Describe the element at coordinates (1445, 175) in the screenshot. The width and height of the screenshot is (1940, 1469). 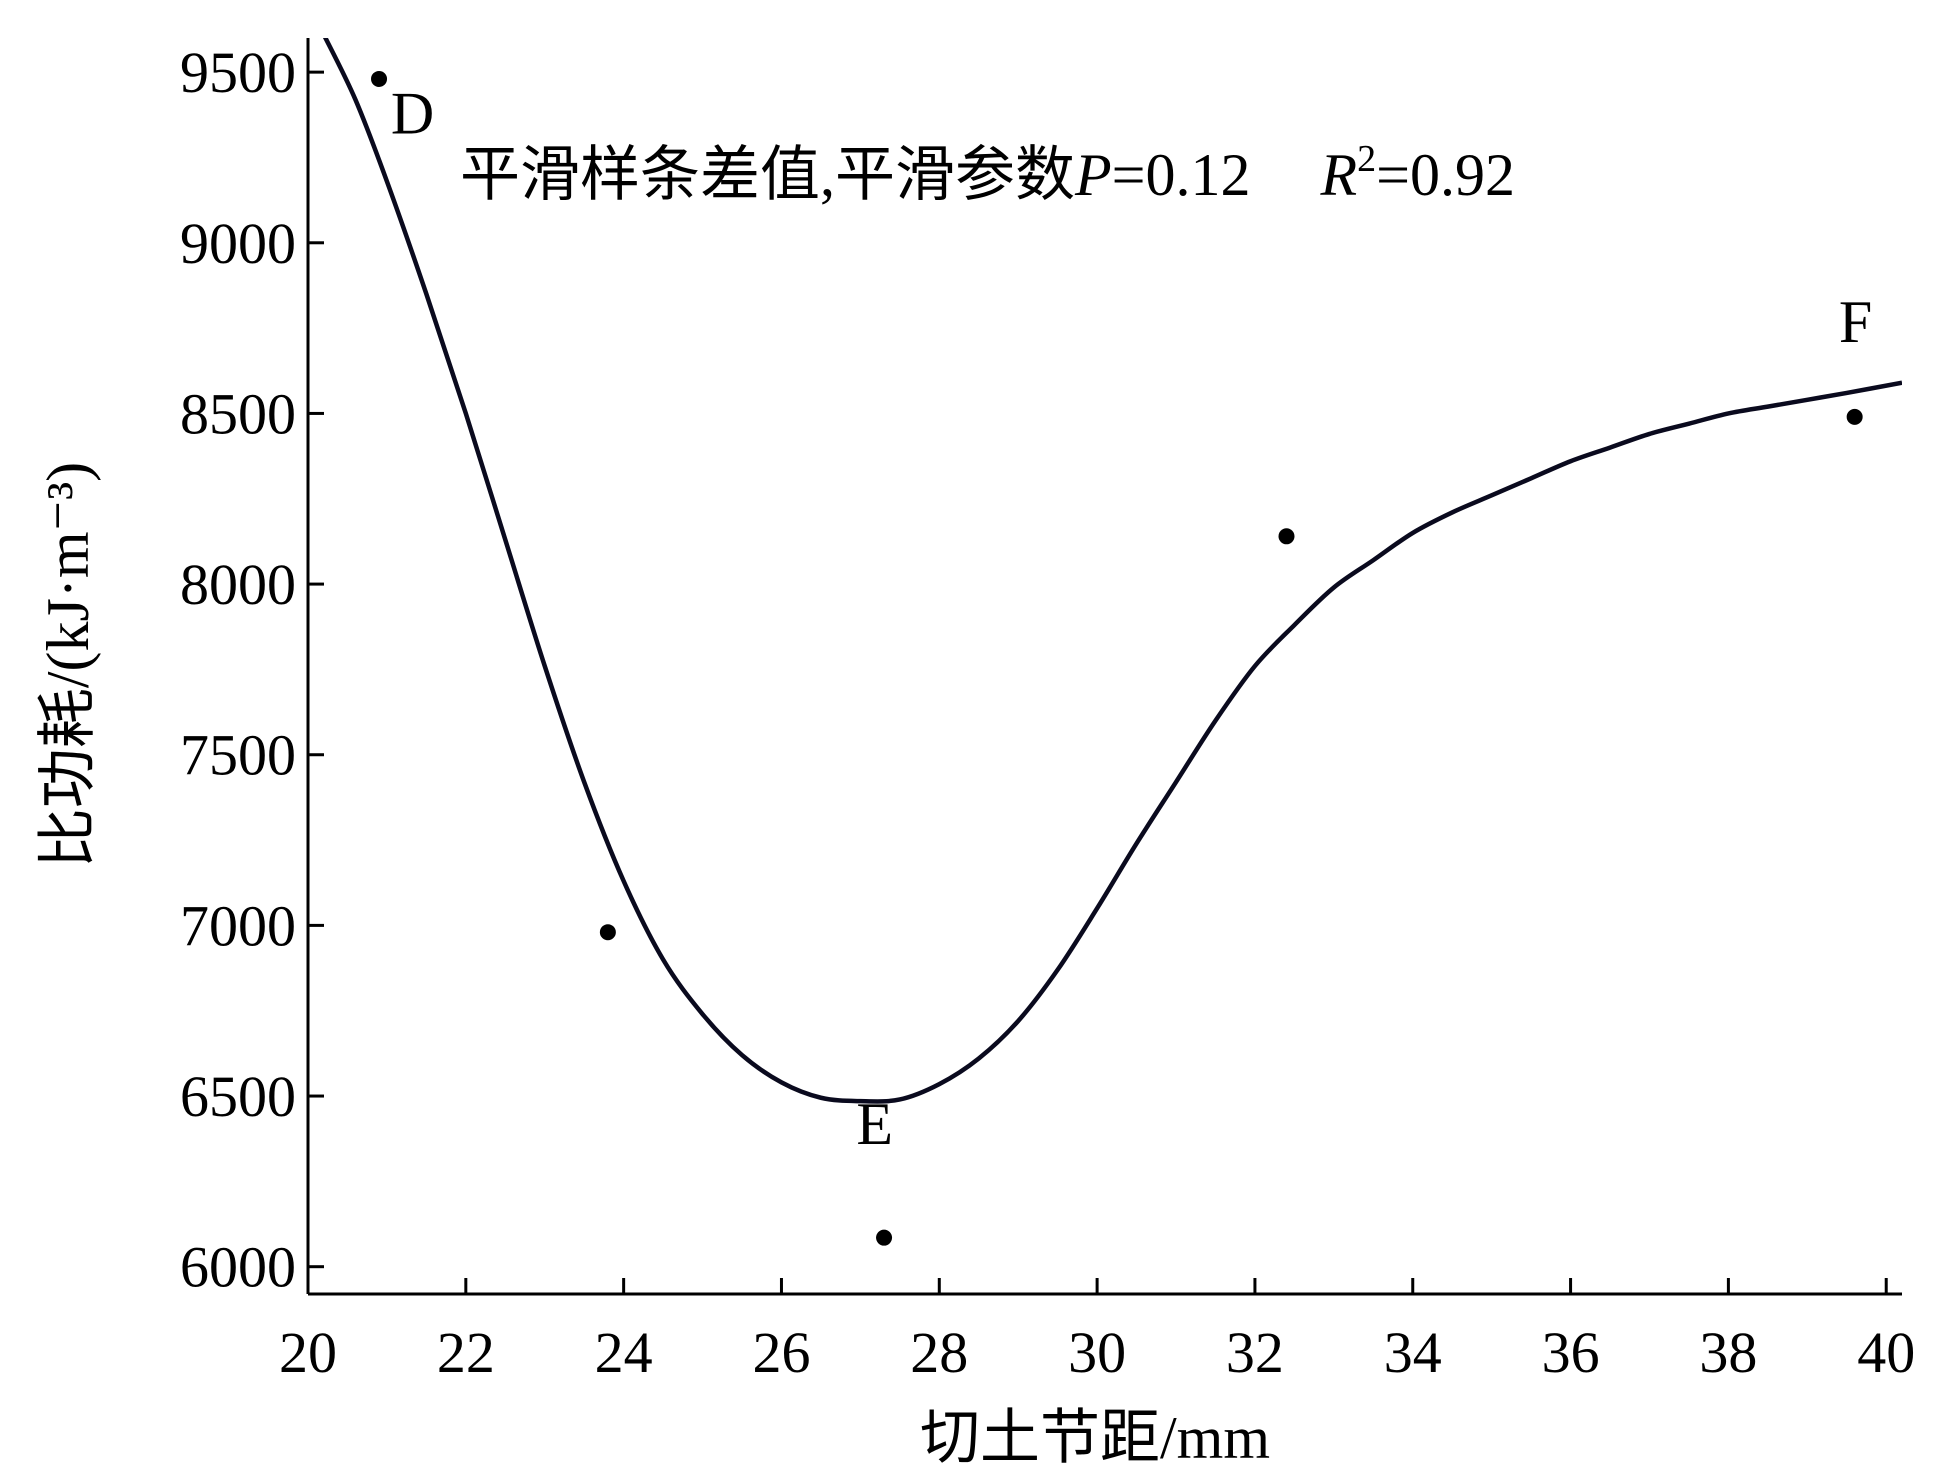
I see `r-value: =0.92` at that location.